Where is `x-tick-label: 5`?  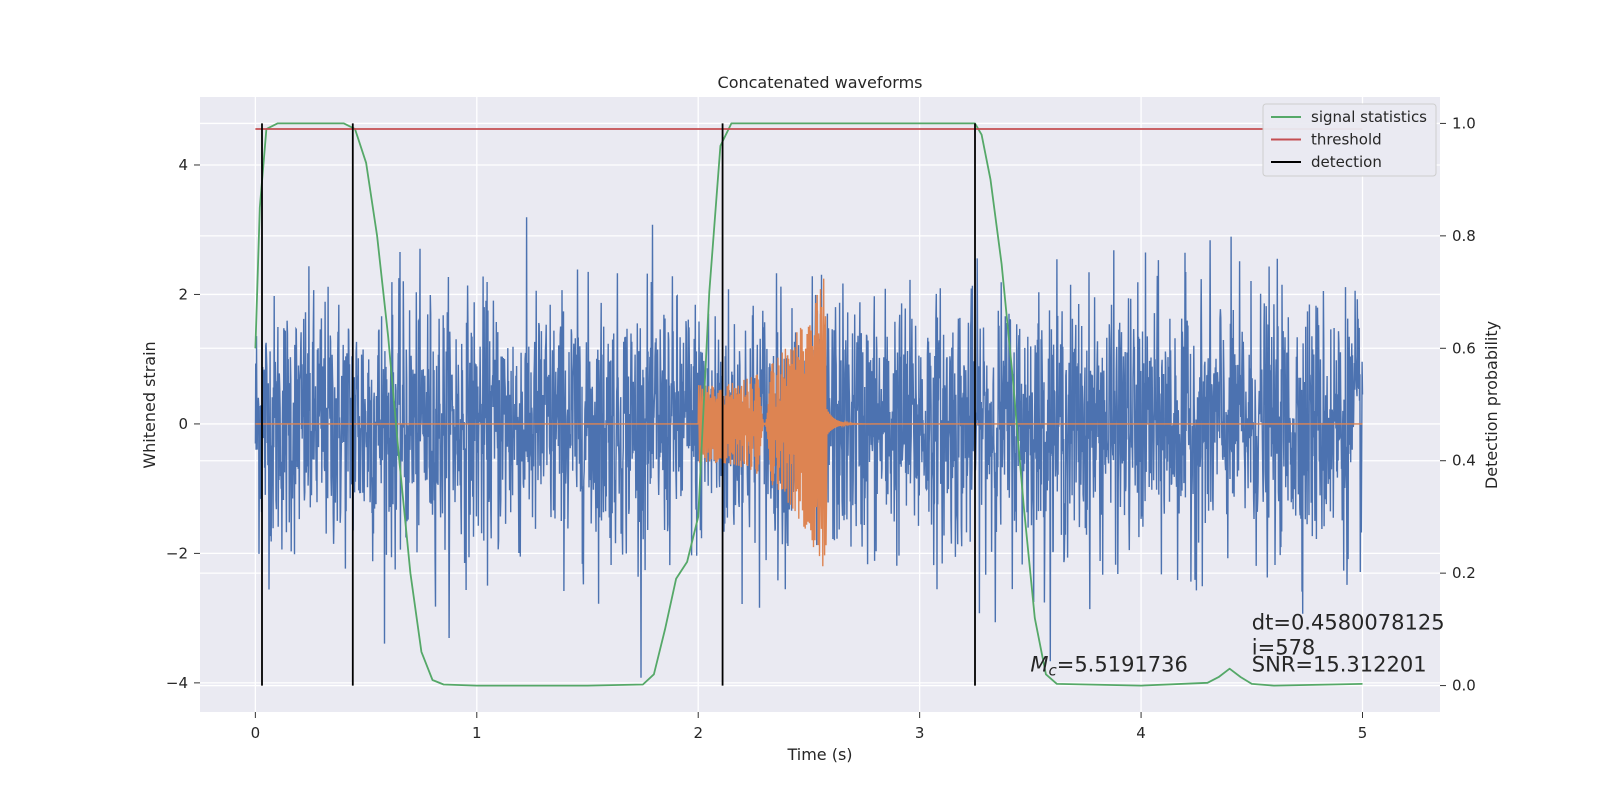
x-tick-label: 5 is located at coordinates (1363, 733).